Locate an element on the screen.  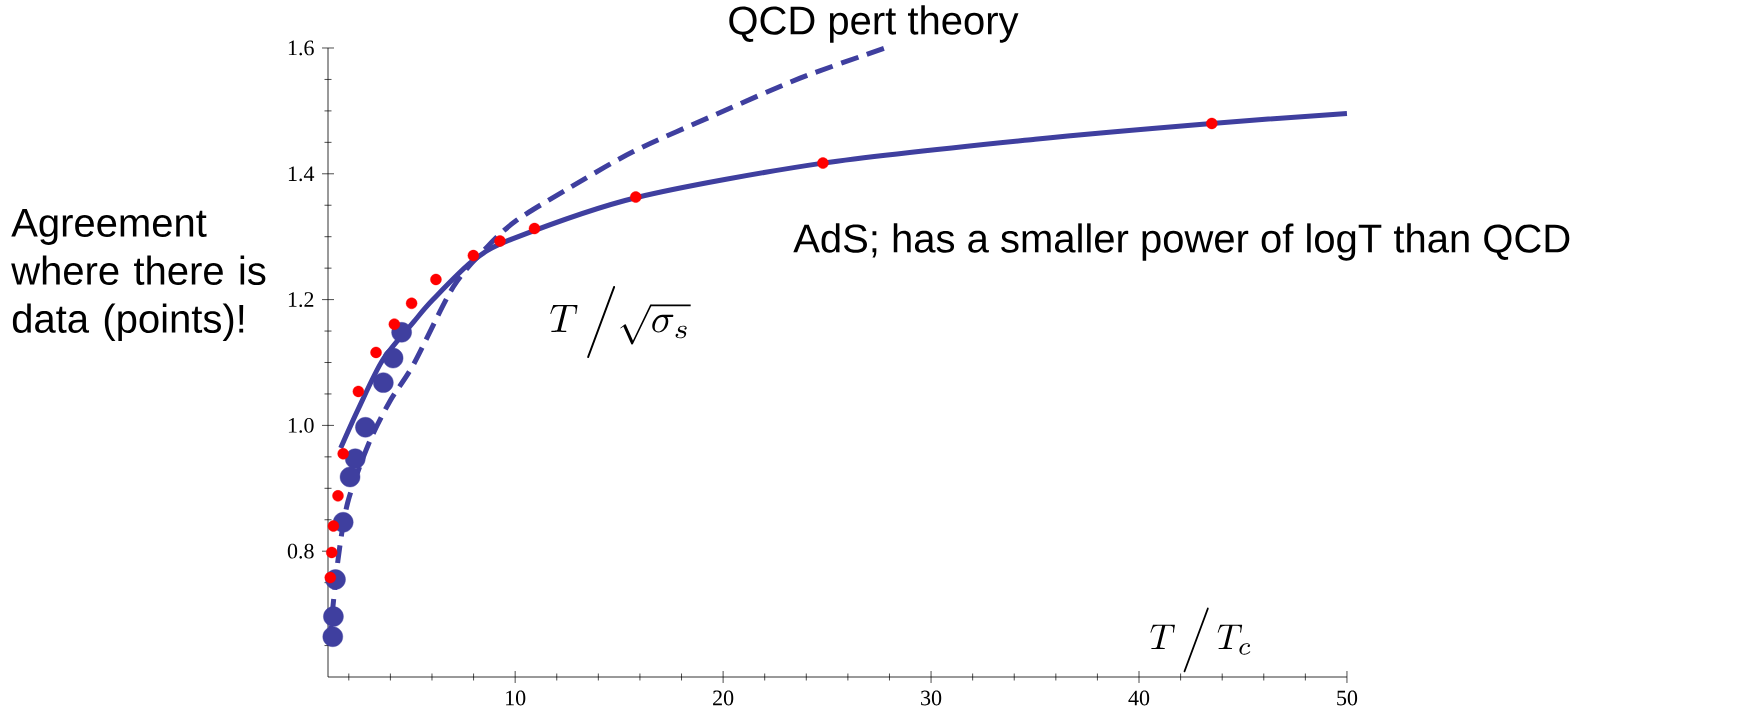
y-tick-label: 0.8 is located at coordinates (300, 551).